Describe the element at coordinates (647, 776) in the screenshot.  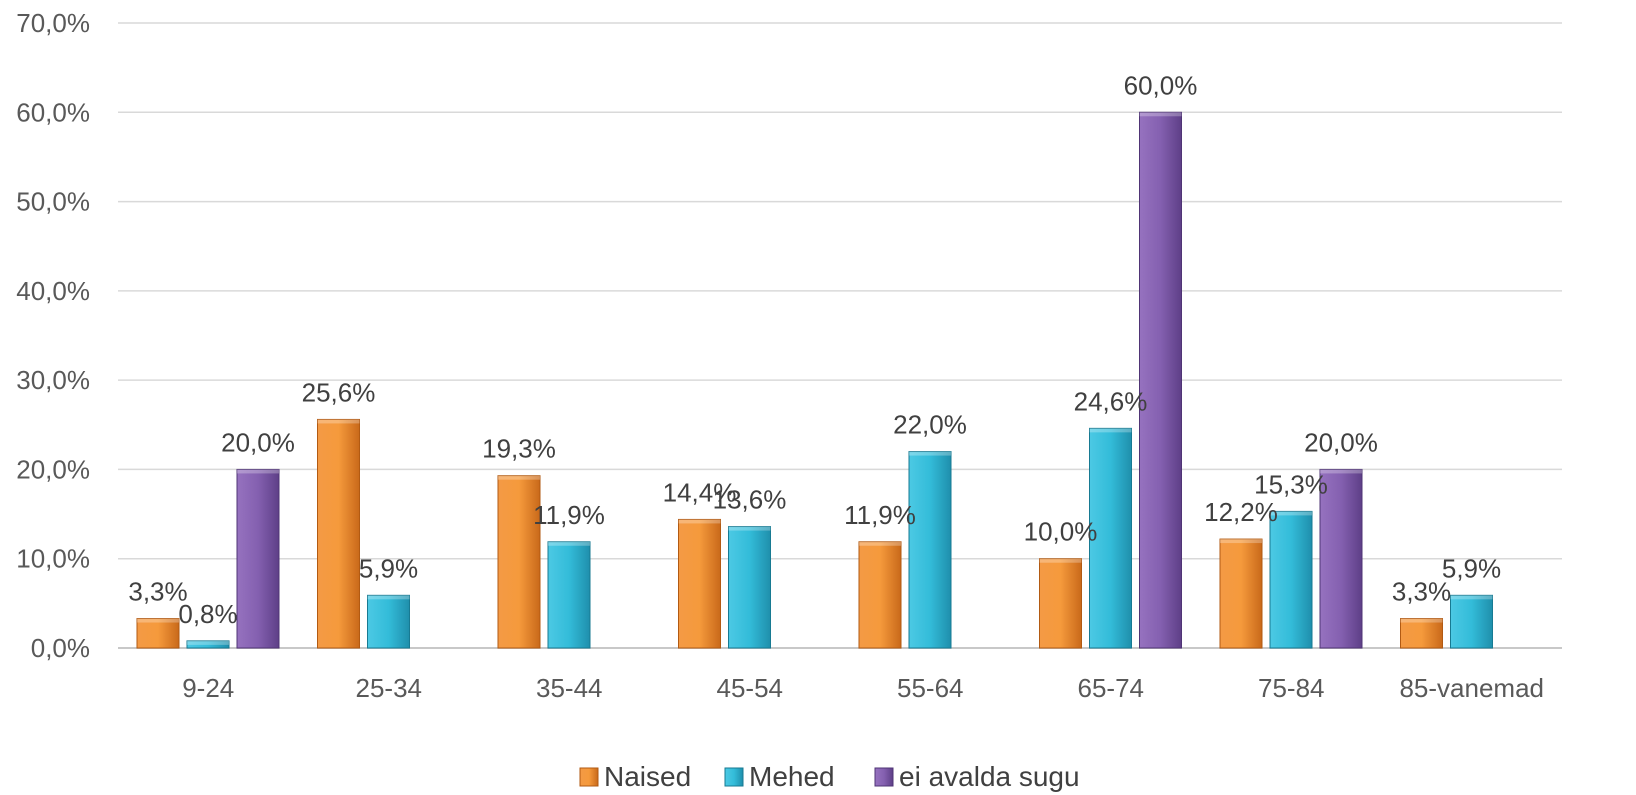
I see `legend-label: Naised` at that location.